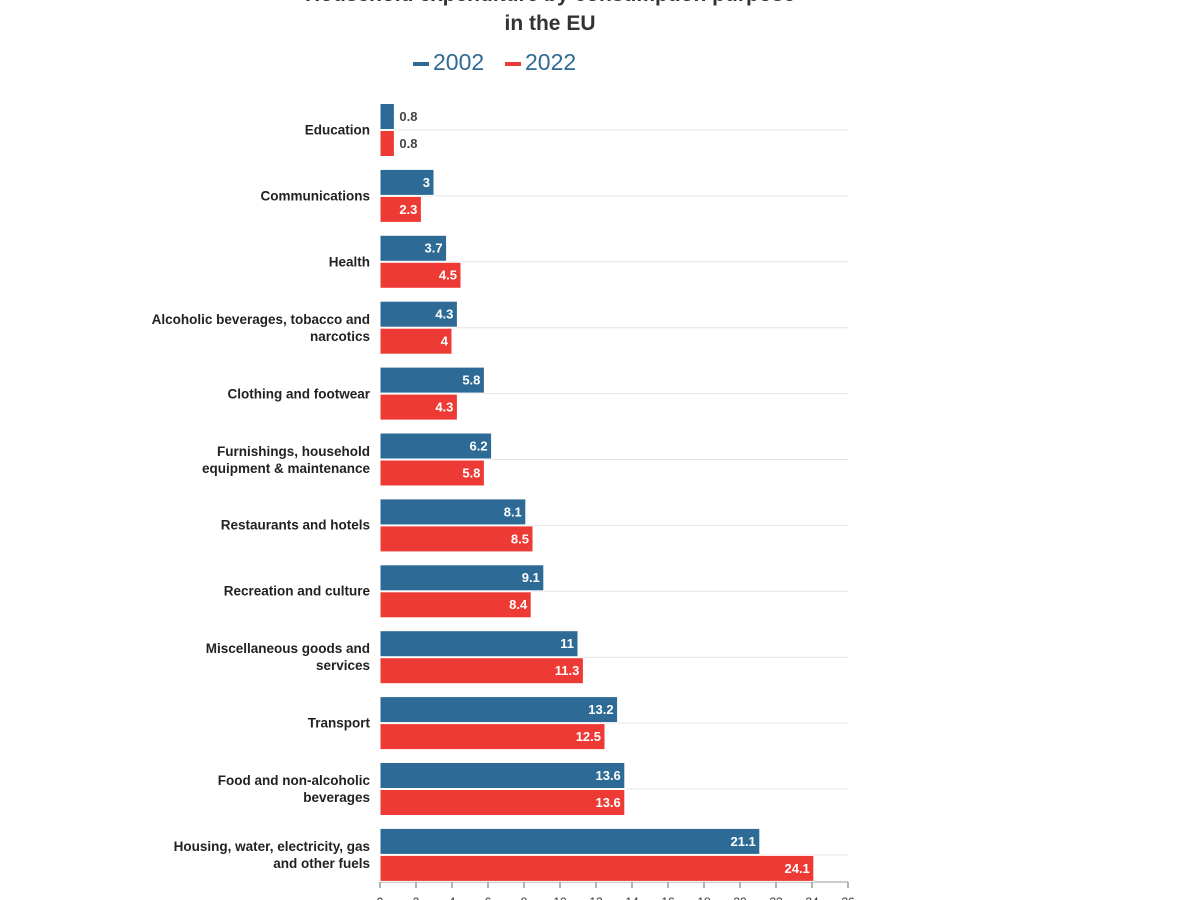 The height and width of the screenshot is (900, 1200). What do you see at coordinates (445, 341) in the screenshot?
I see `value-label: 4` at bounding box center [445, 341].